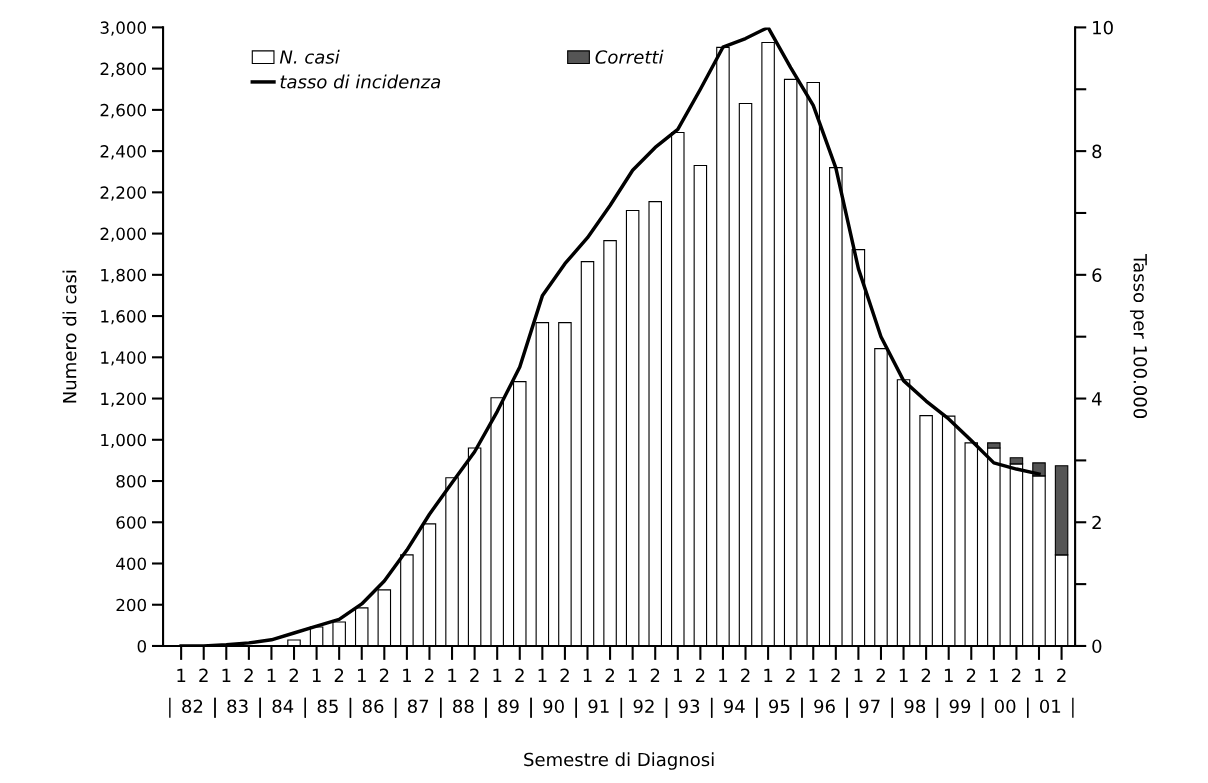 The height and width of the screenshot is (783, 1208). I want to click on y-tick-label: 2,000, so click(123, 234).